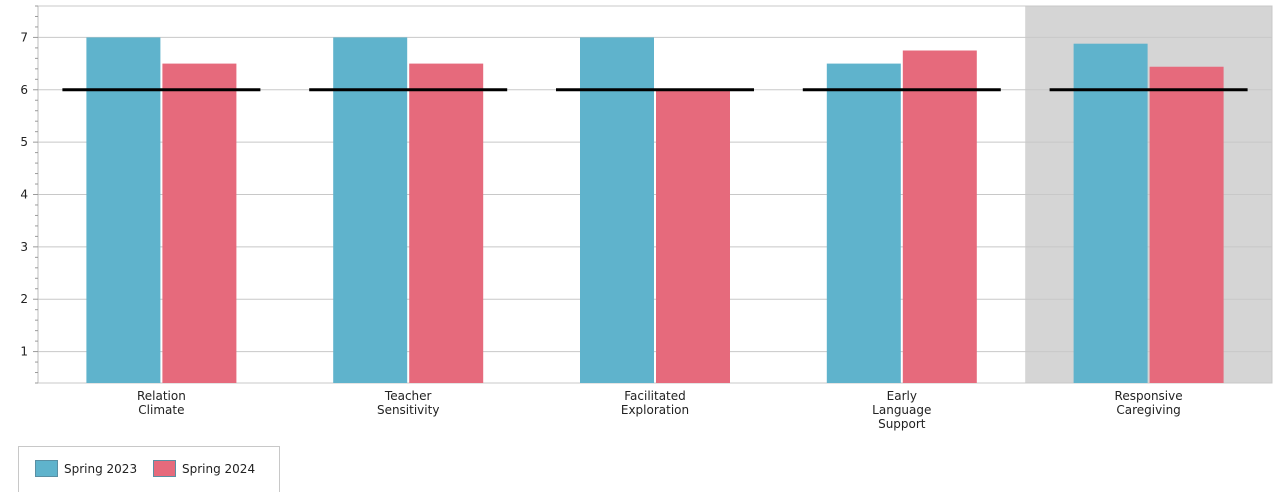 Image resolution: width=1277 pixels, height=492 pixels. Describe the element at coordinates (29, 194) in the screenshot. I see `y-axis: 1 2 3 4 5 6 7` at that location.